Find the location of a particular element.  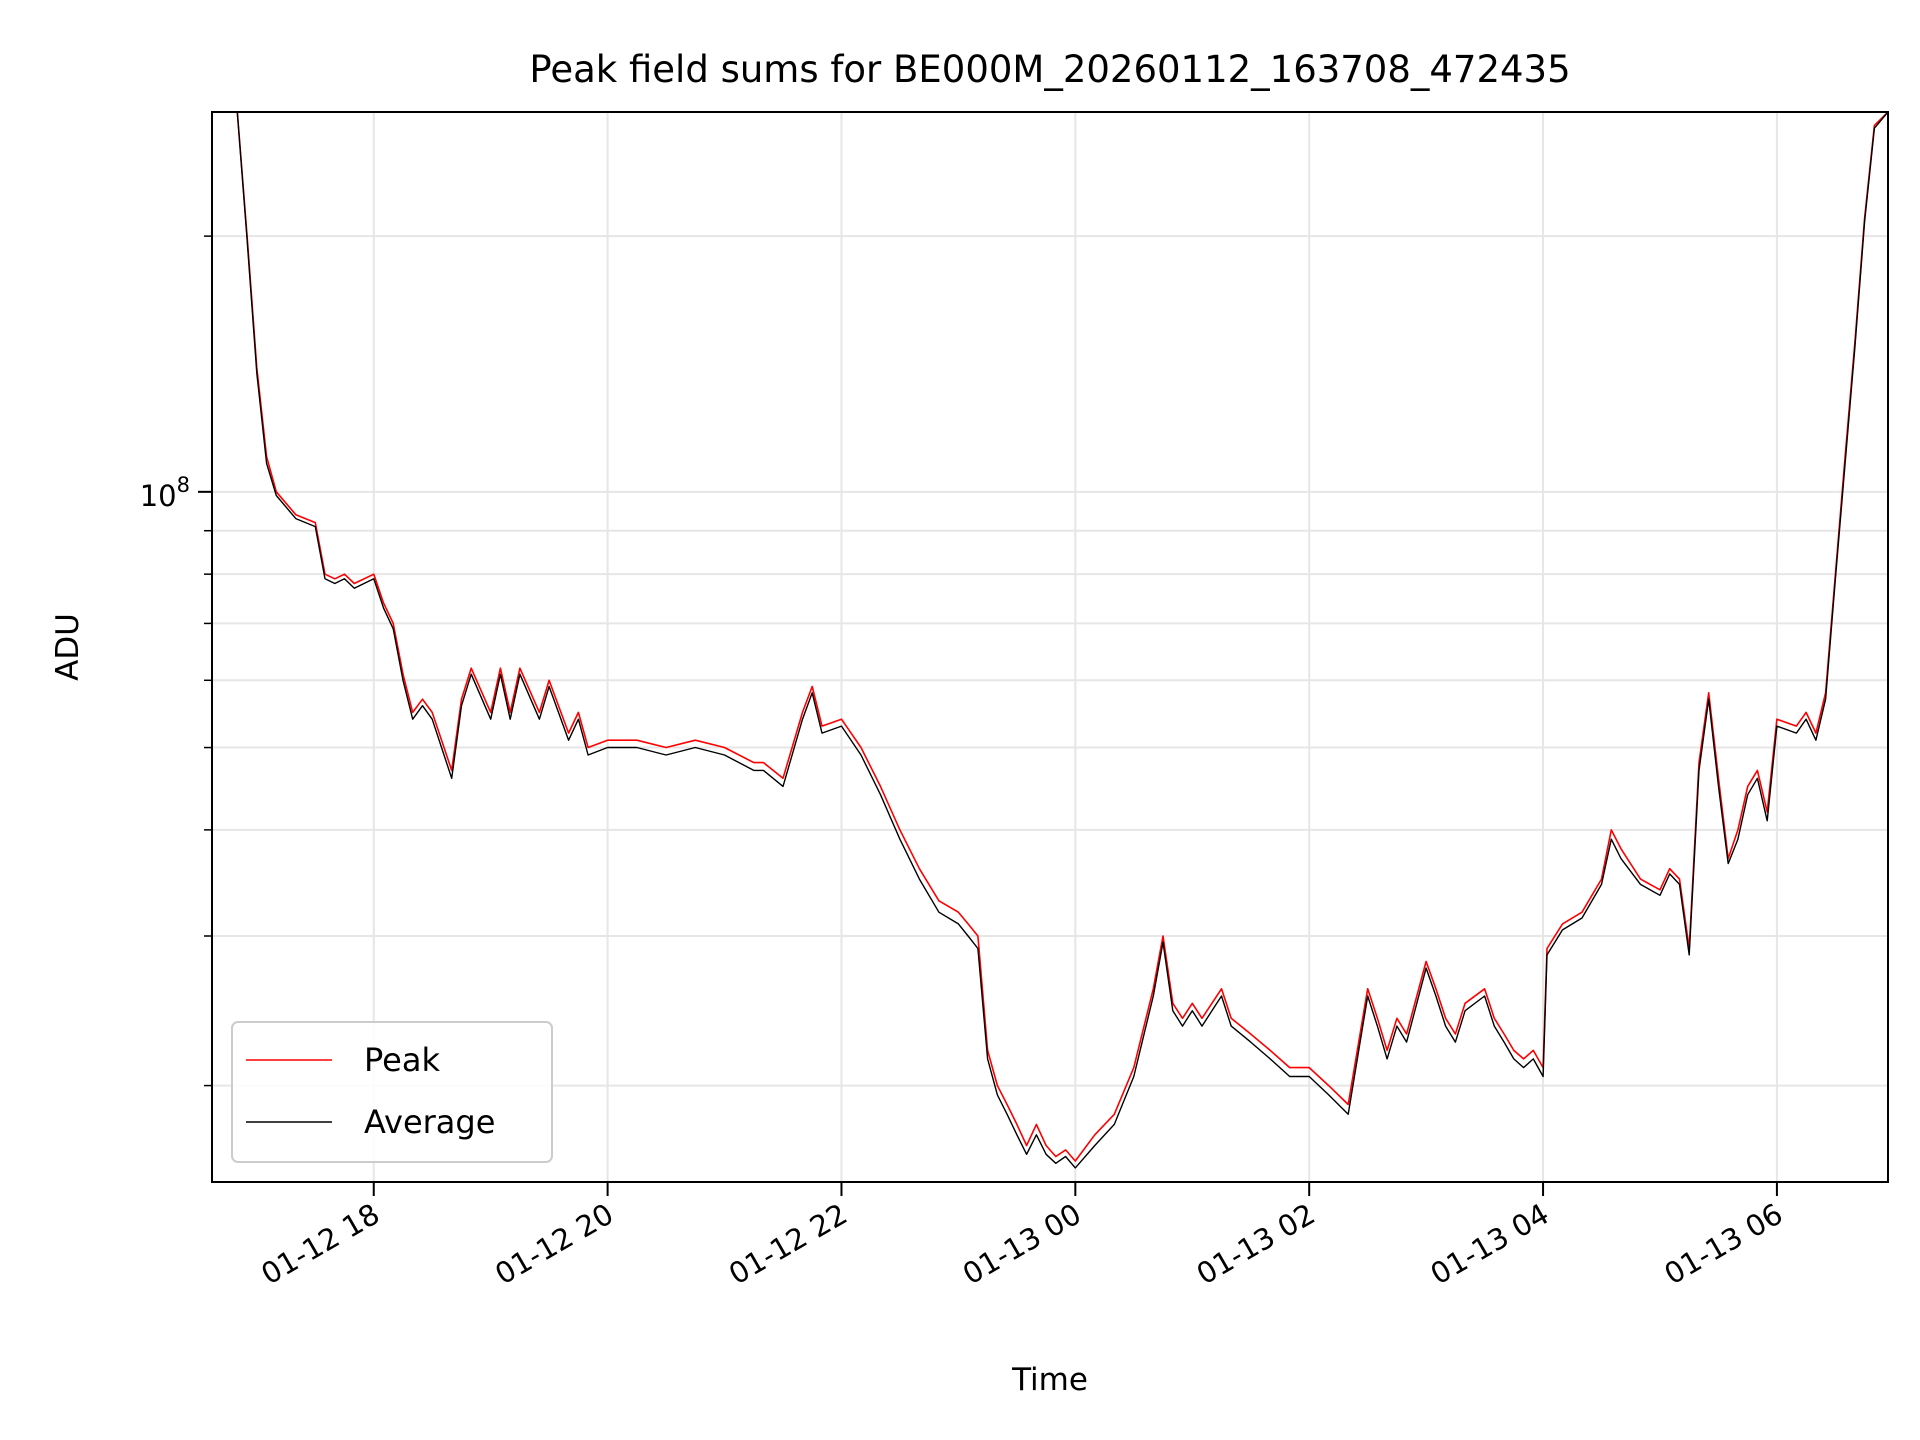

legend: Peak Average is located at coordinates (392, 1092).